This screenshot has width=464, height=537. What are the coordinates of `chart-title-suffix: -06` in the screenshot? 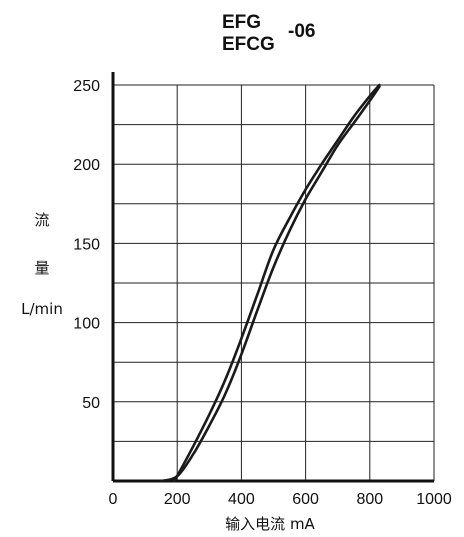 It's located at (301, 31).